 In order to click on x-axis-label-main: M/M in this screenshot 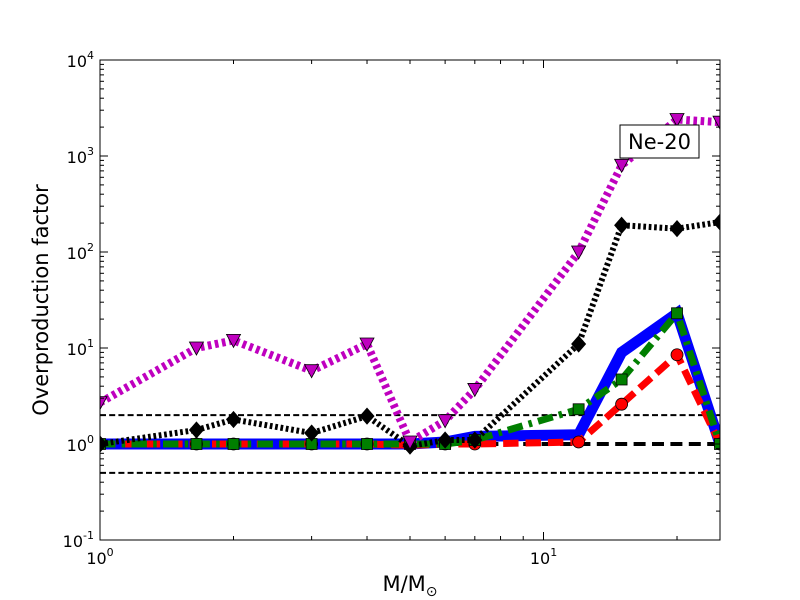, I will do `click(403, 584)`.